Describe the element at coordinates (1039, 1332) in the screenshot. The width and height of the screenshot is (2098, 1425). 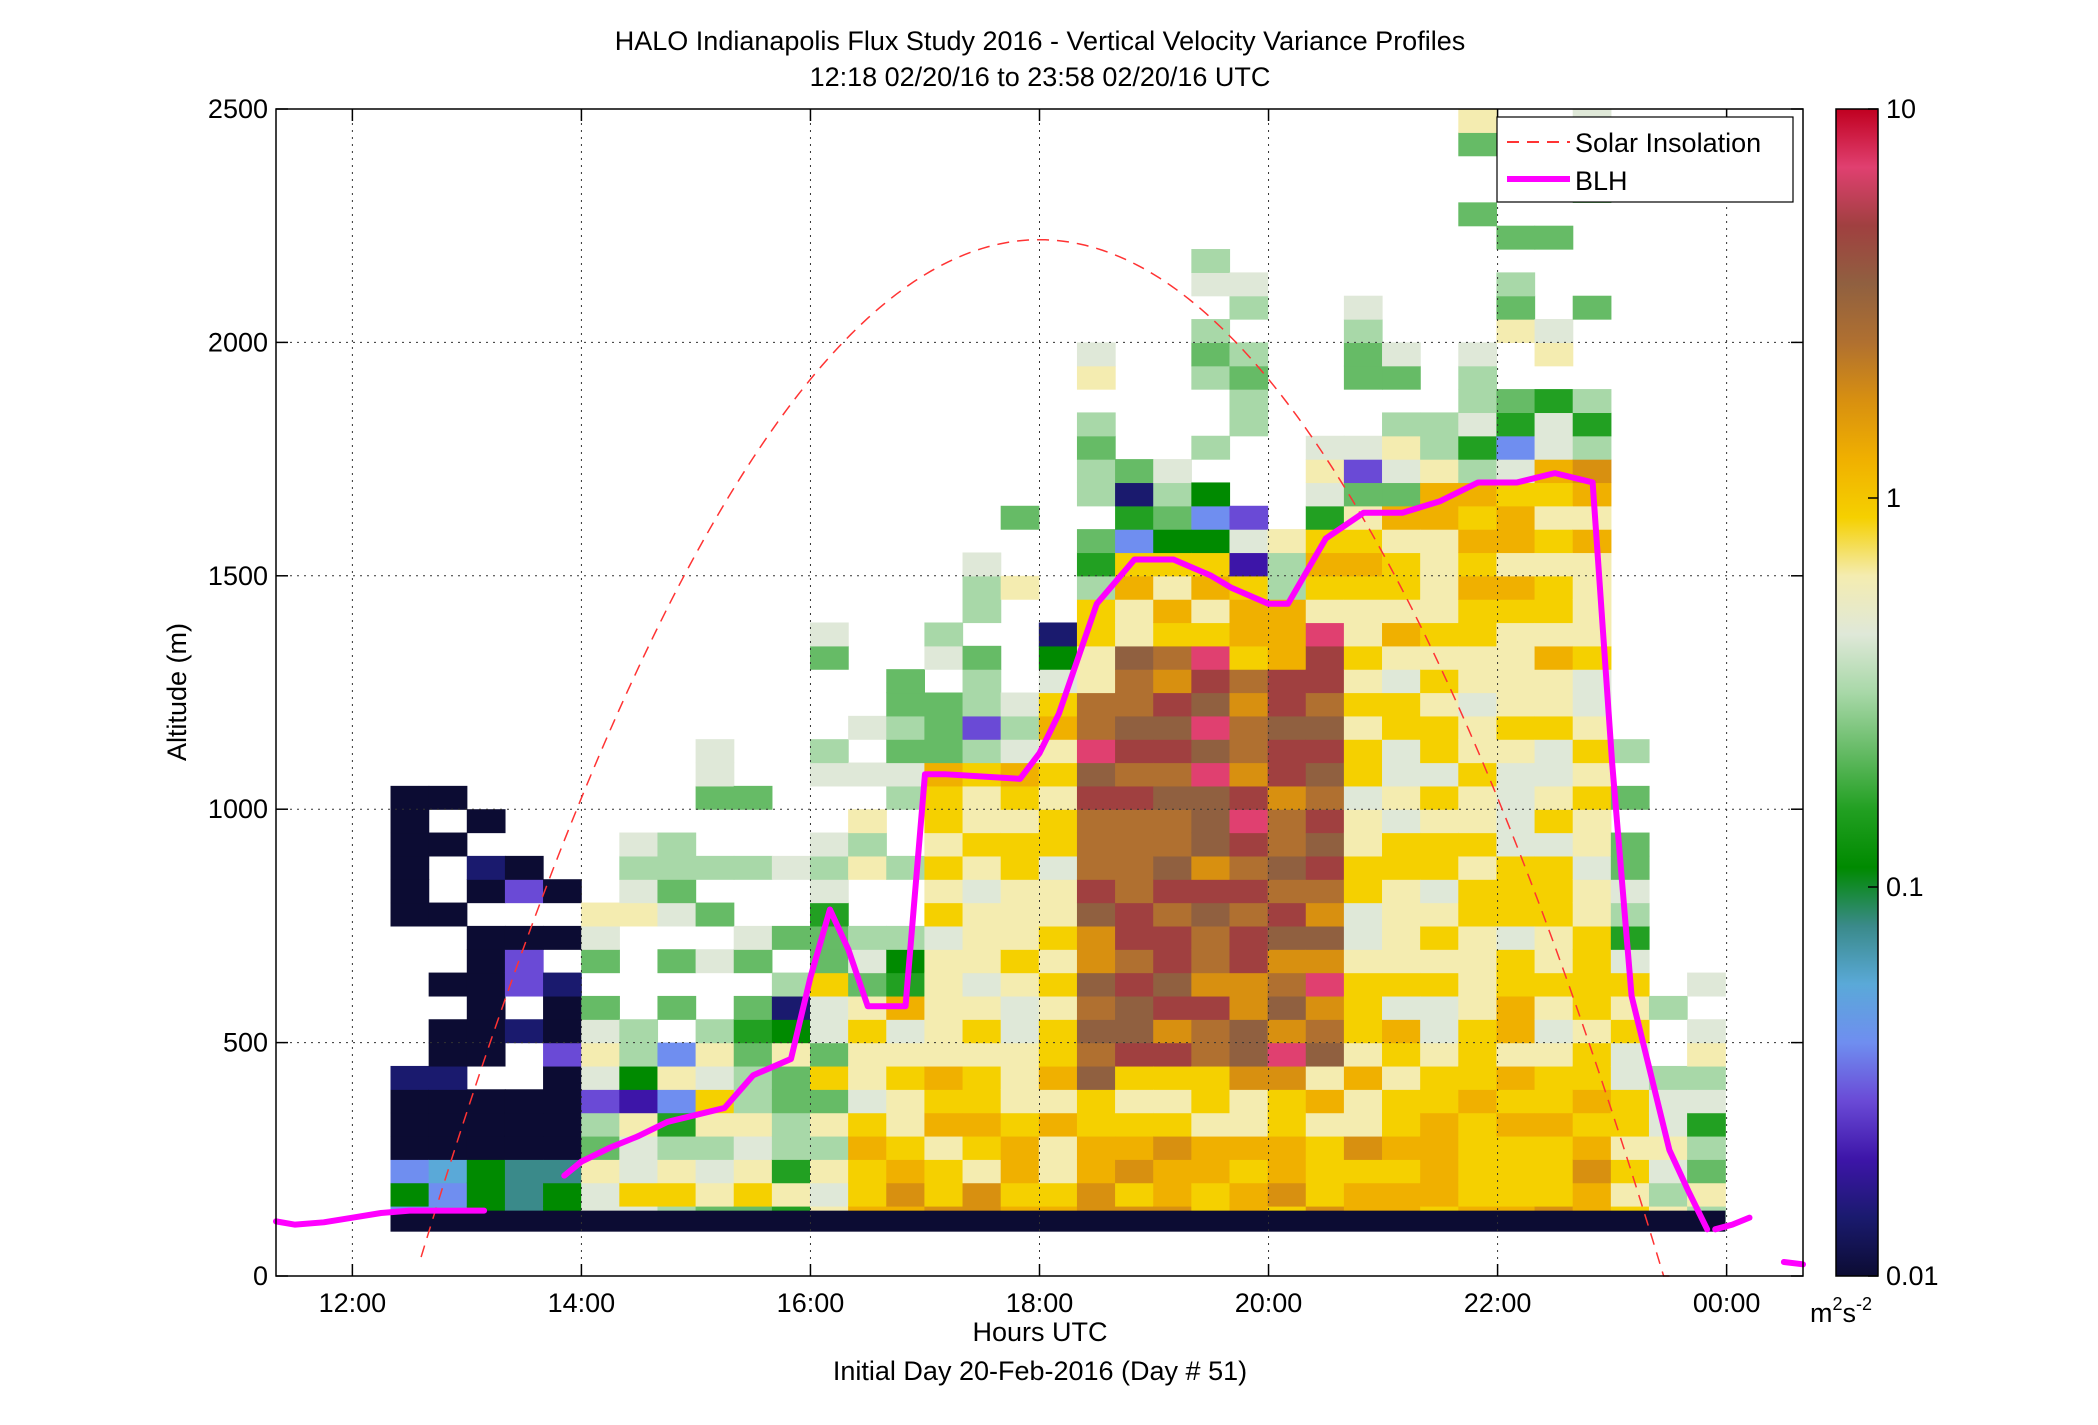
I see `x-axis-label: Hours UTC` at that location.